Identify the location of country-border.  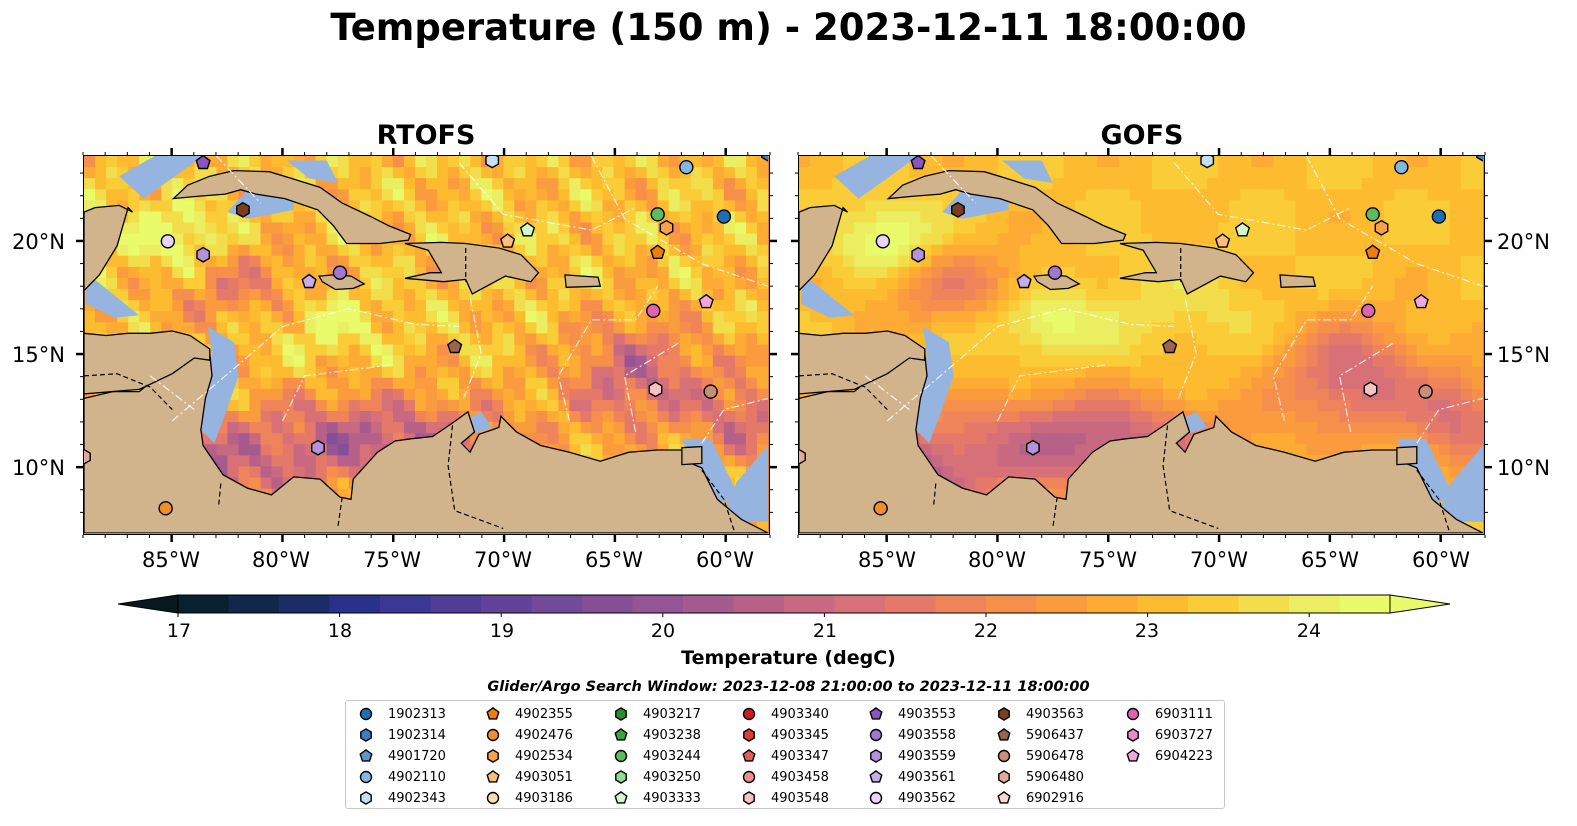
(935, 495).